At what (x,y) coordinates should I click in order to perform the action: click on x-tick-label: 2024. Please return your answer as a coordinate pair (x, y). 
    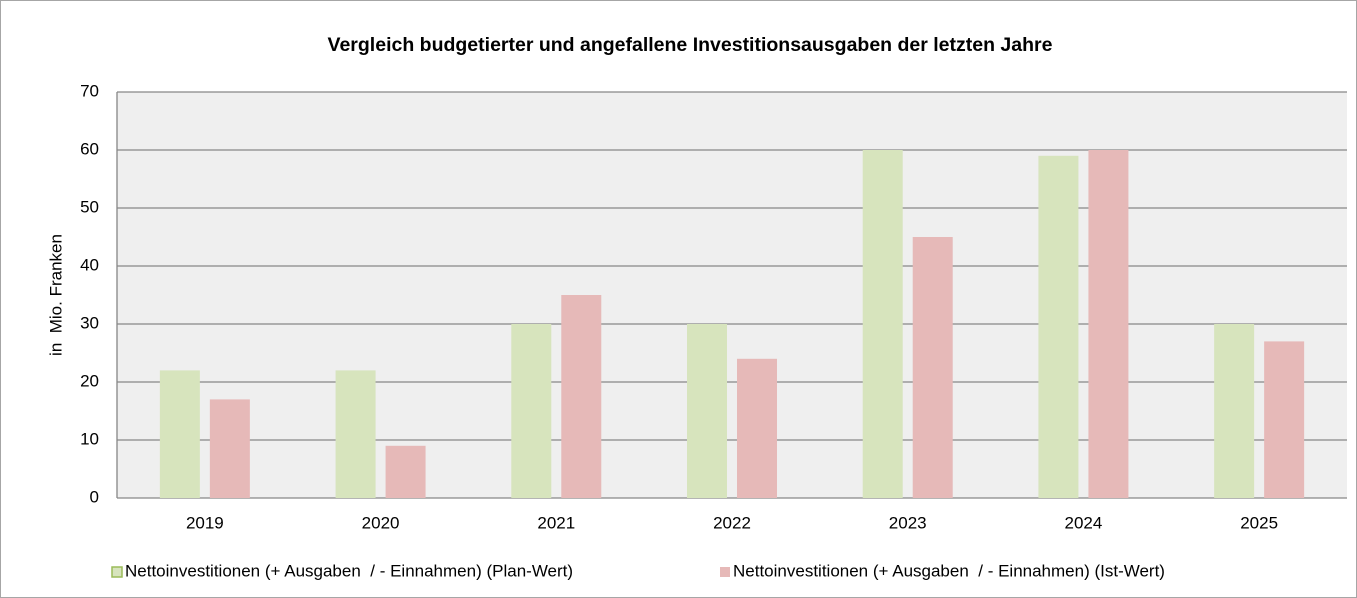
    Looking at the image, I should click on (1084, 522).